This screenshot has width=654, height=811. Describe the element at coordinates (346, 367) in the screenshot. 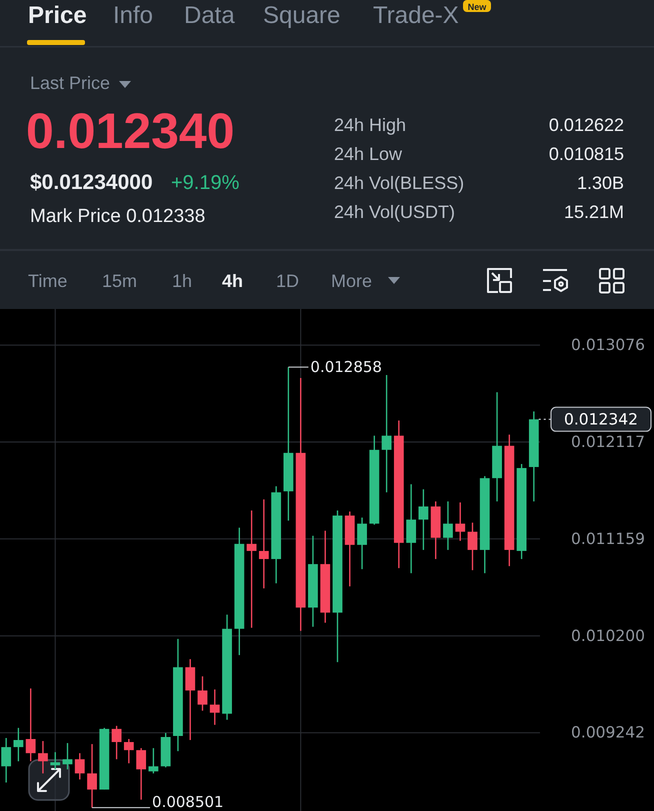

I see `annotation: 0.012858` at that location.